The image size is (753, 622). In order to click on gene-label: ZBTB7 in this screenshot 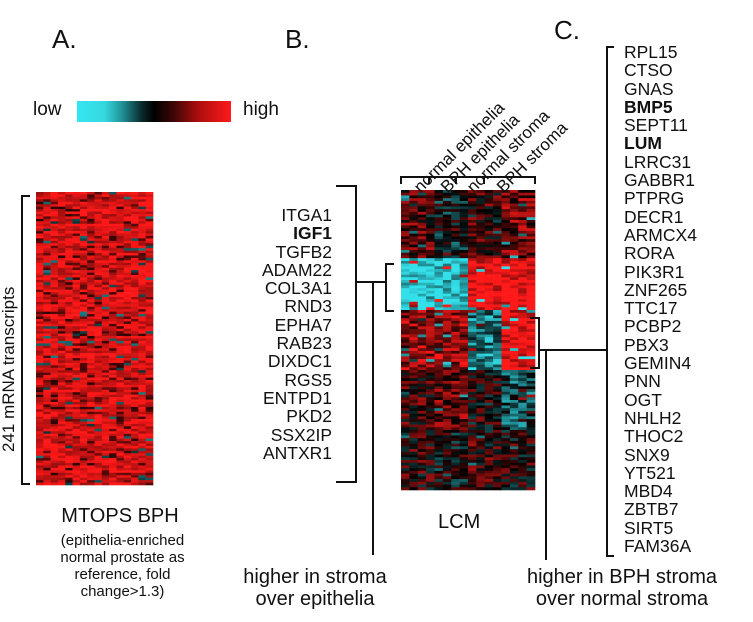, I will do `click(651, 509)`.